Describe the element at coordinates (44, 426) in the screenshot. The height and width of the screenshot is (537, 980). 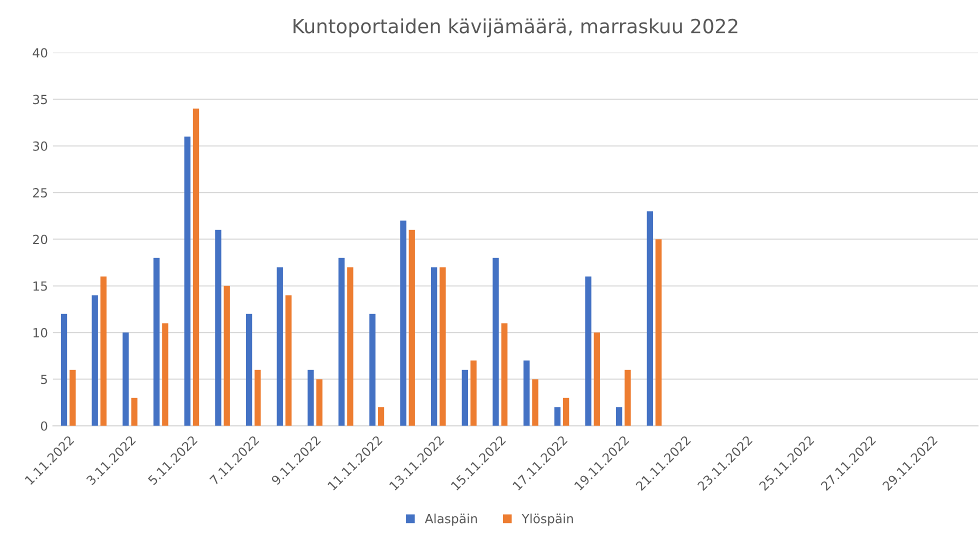
I see `y-tick-label: 0` at that location.